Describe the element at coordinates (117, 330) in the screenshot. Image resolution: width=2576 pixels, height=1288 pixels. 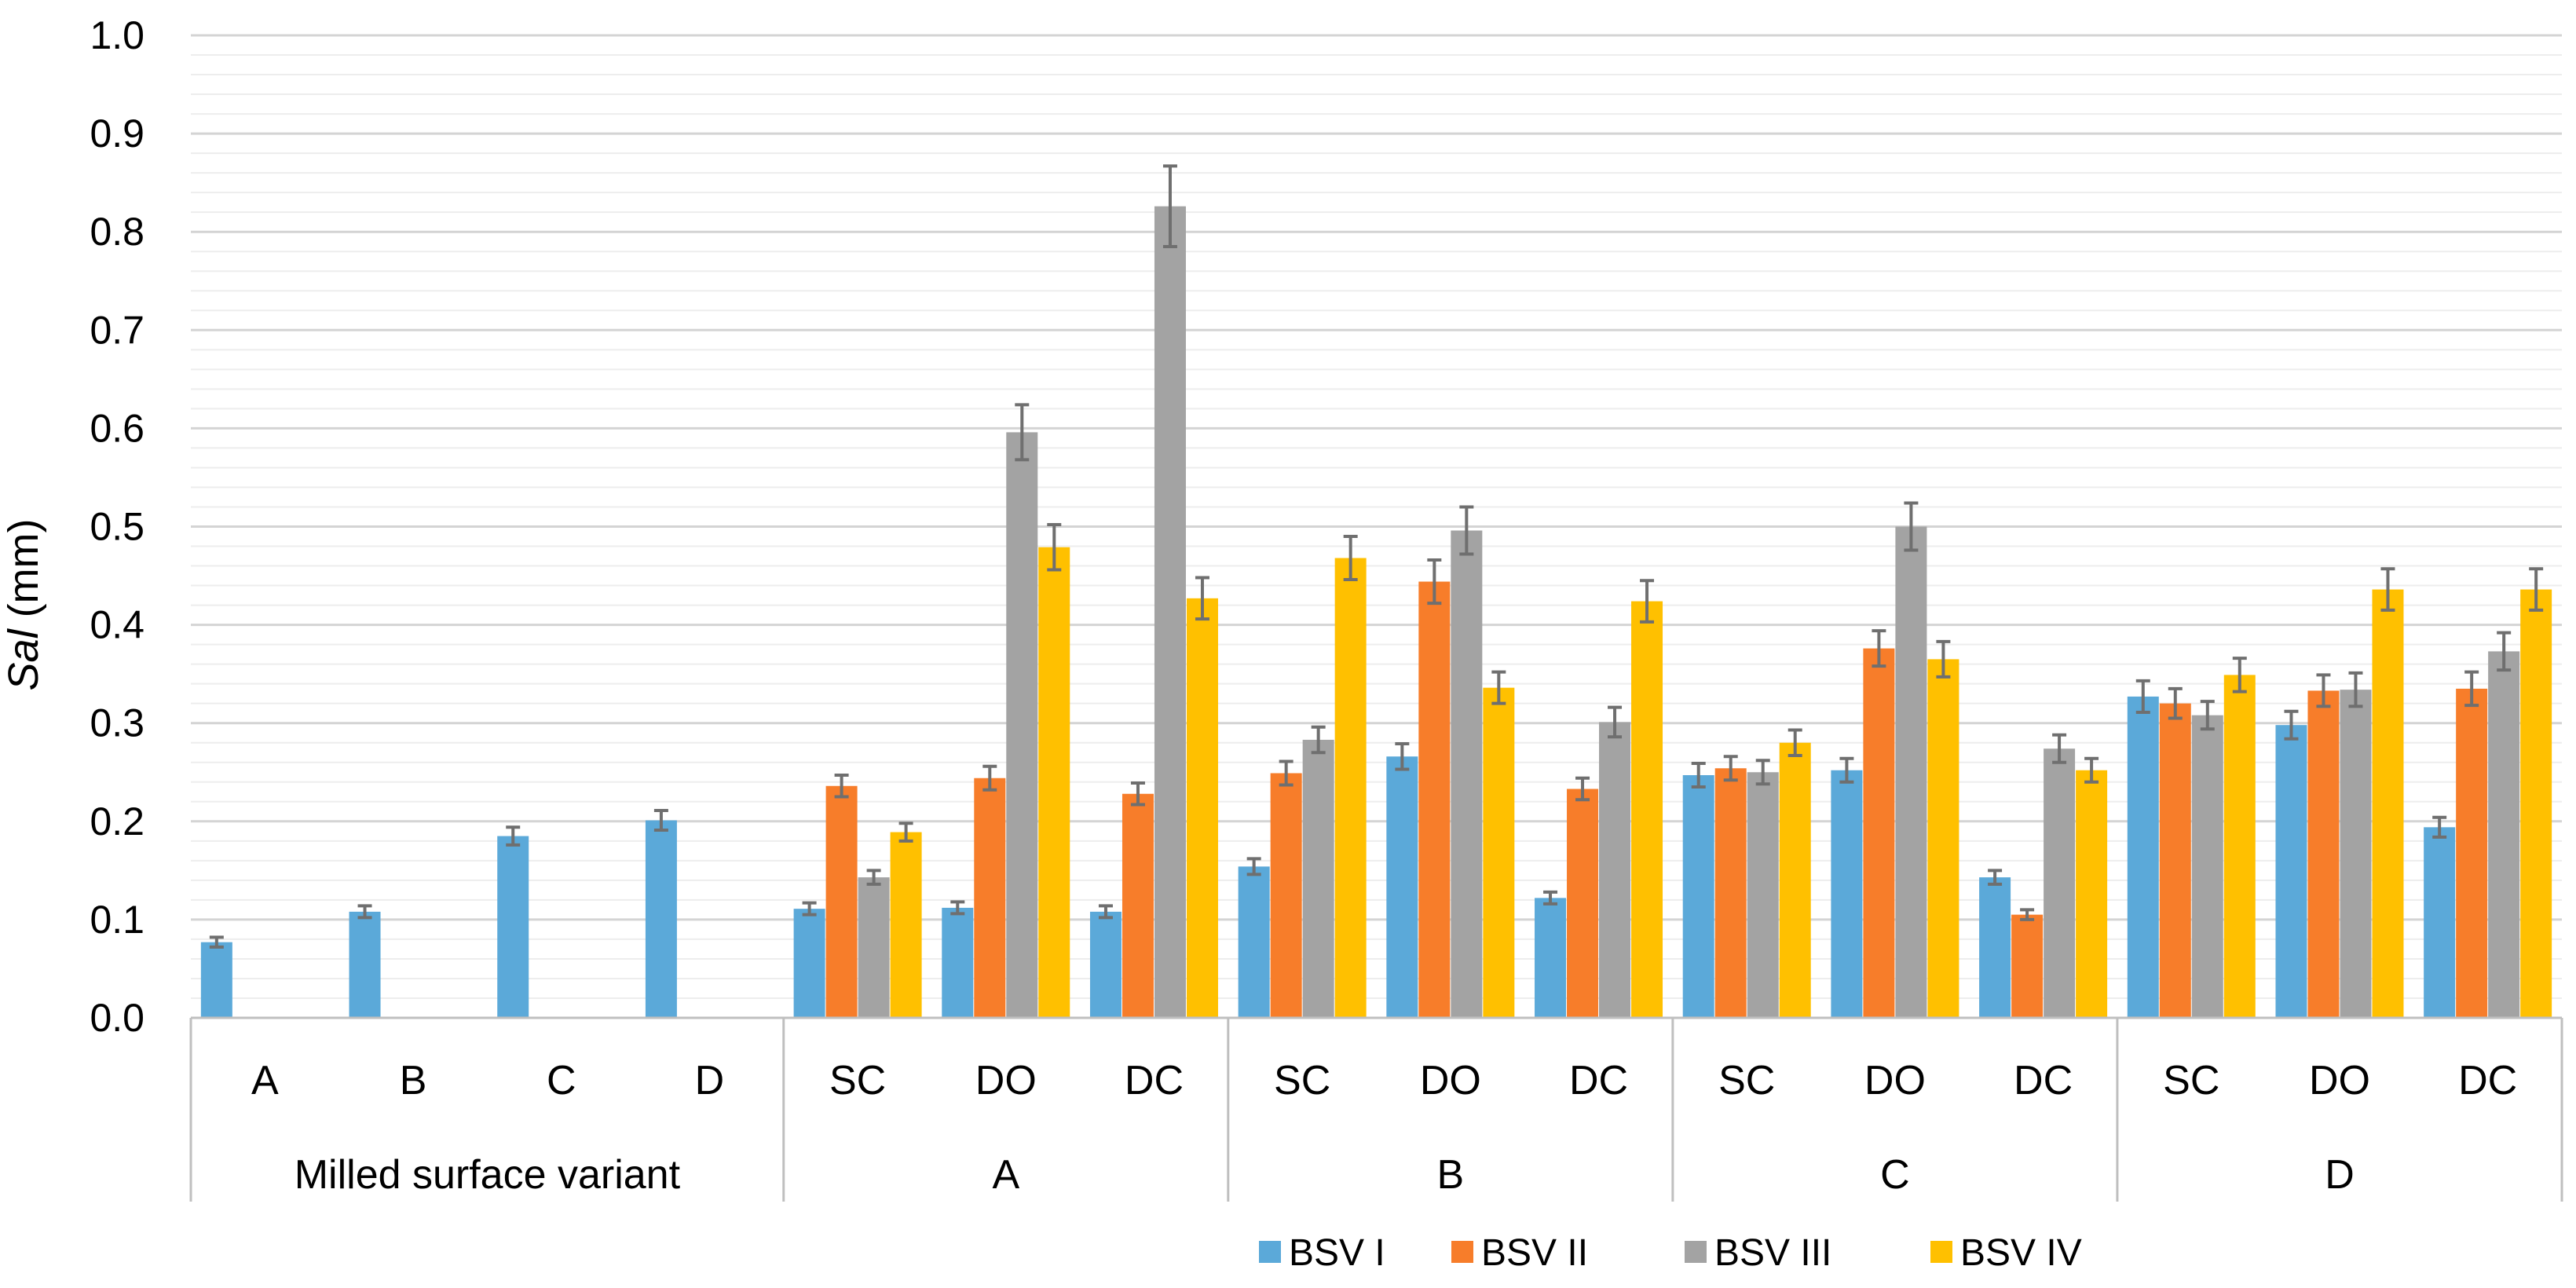
I see `y-tick-label: 0.7` at that location.